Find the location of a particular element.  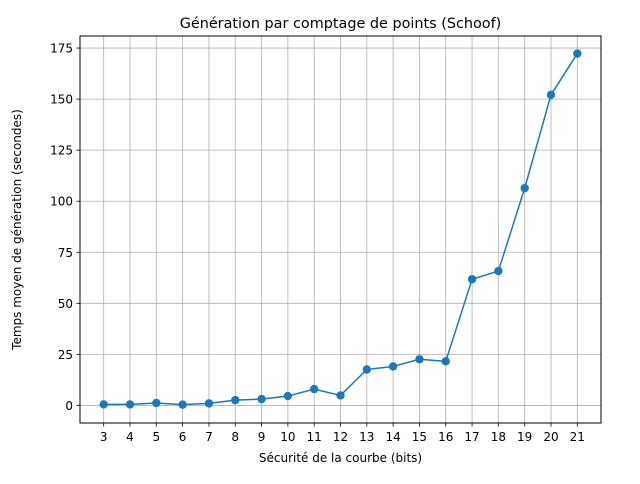

x-tick-label: 14 is located at coordinates (392, 437).